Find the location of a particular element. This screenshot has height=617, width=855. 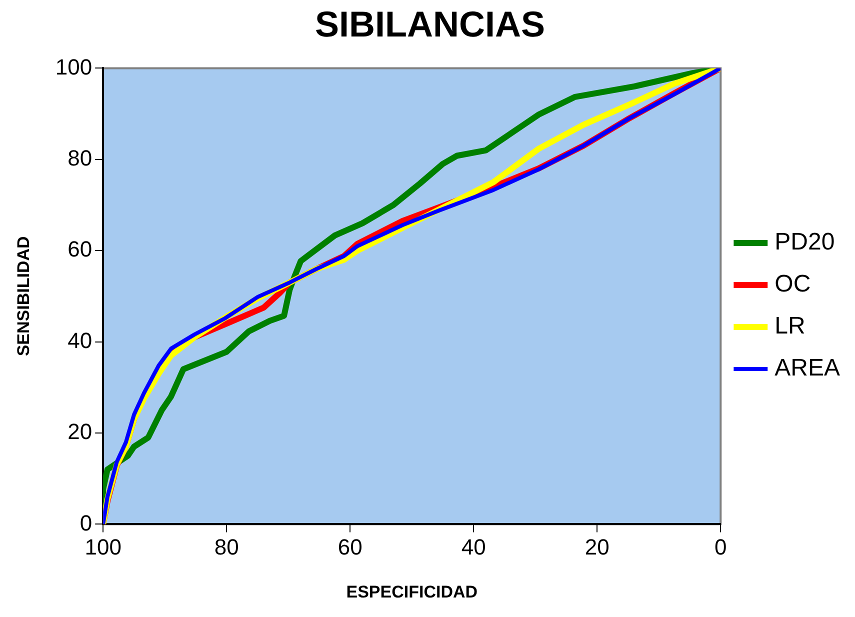

y-axis-title: SENSIBILIDAD is located at coordinates (23, 296).